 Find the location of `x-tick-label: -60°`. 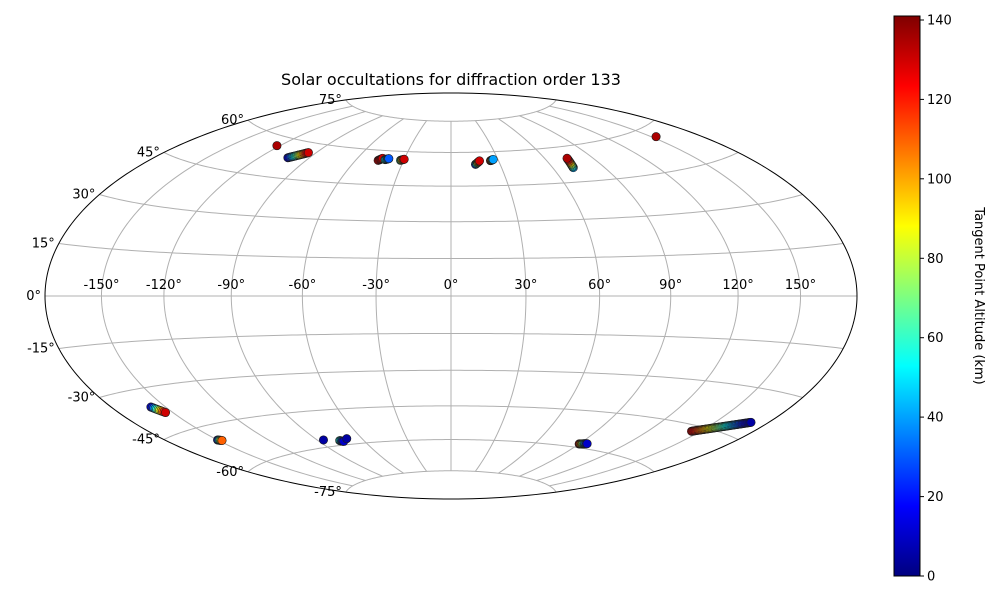

x-tick-label: -60° is located at coordinates (303, 285).